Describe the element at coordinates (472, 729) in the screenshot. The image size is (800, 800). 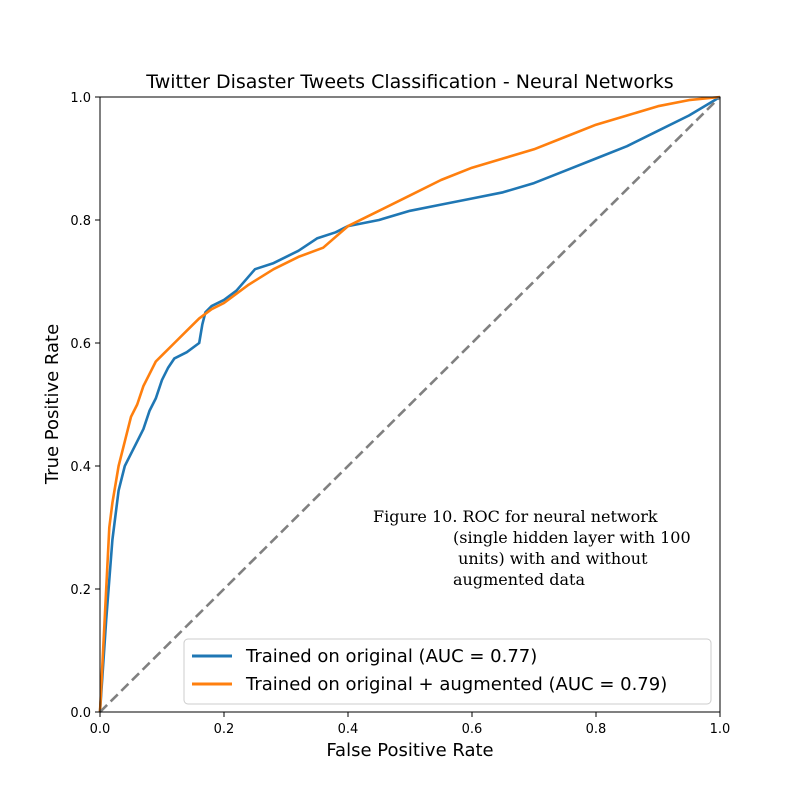
I see `x-tick-label-3: 0.6` at that location.